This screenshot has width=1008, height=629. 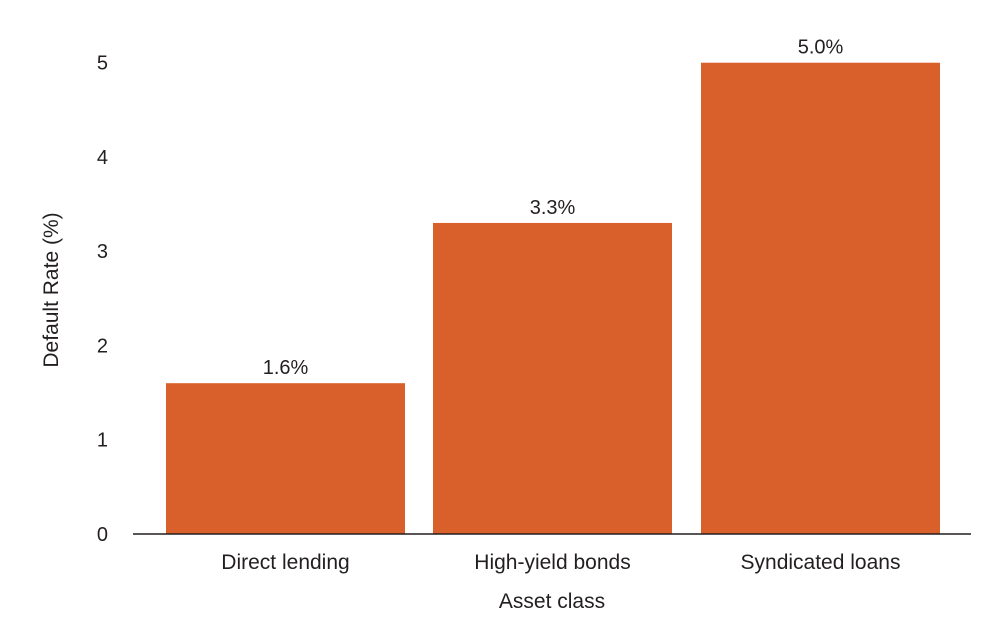 I want to click on y-tick-label: 3, so click(x=102, y=252).